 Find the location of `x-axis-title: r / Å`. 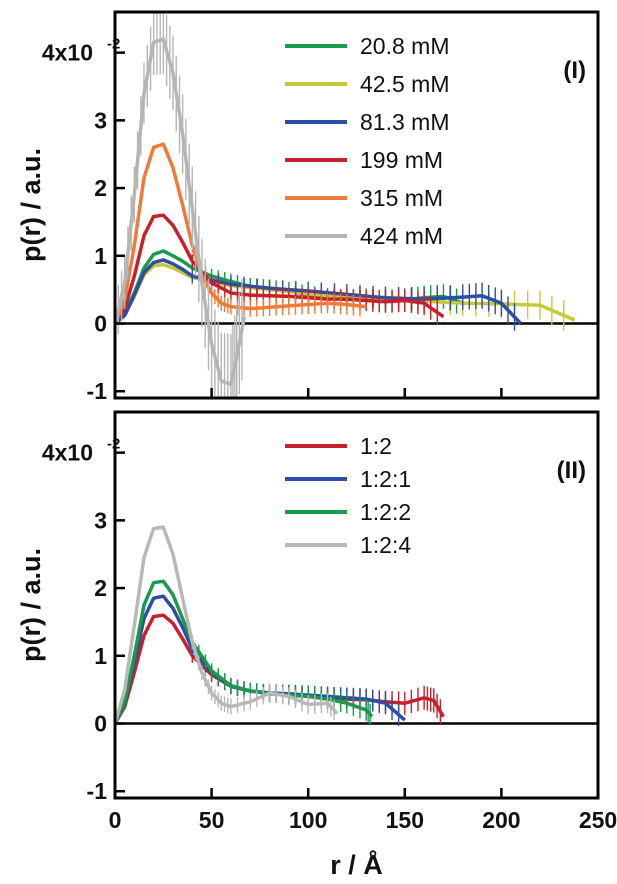

x-axis-title: r / Å is located at coordinates (356, 864).